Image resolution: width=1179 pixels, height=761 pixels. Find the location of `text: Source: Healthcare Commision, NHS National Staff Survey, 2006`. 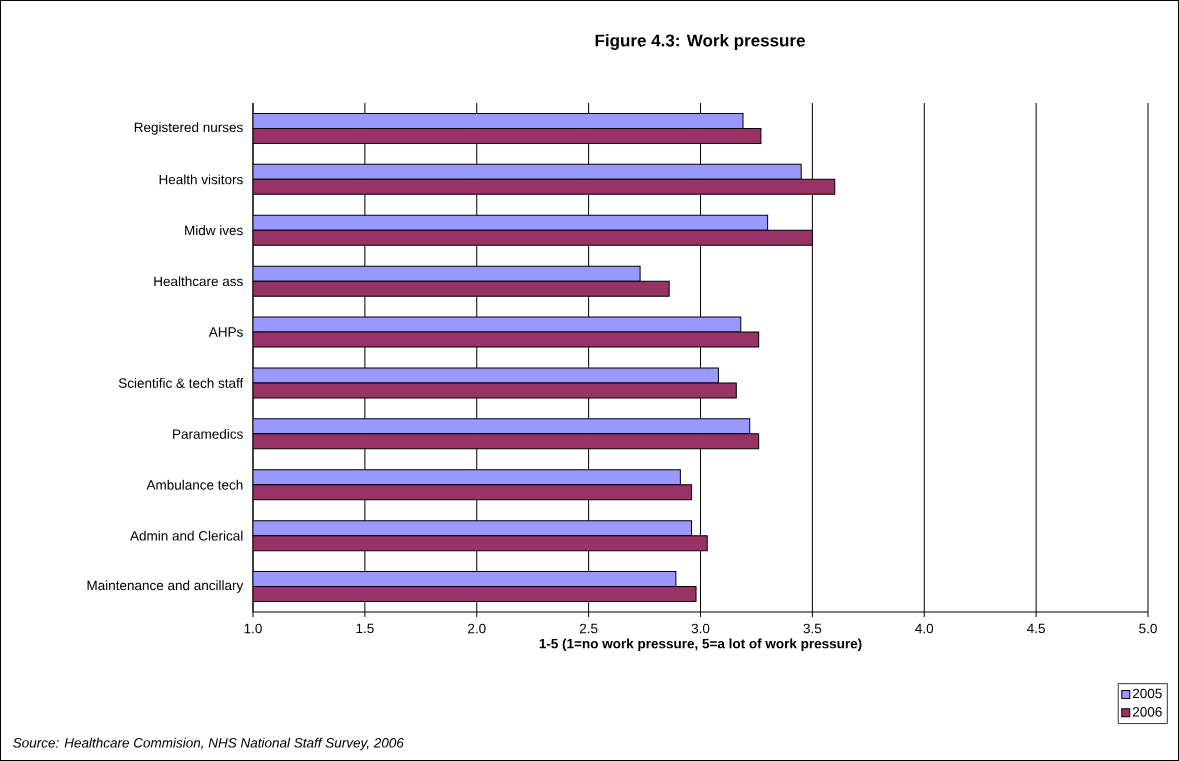

text: Source: Healthcare Commision, NHS National Staff Survey, 2006 is located at coordinates (208, 744).